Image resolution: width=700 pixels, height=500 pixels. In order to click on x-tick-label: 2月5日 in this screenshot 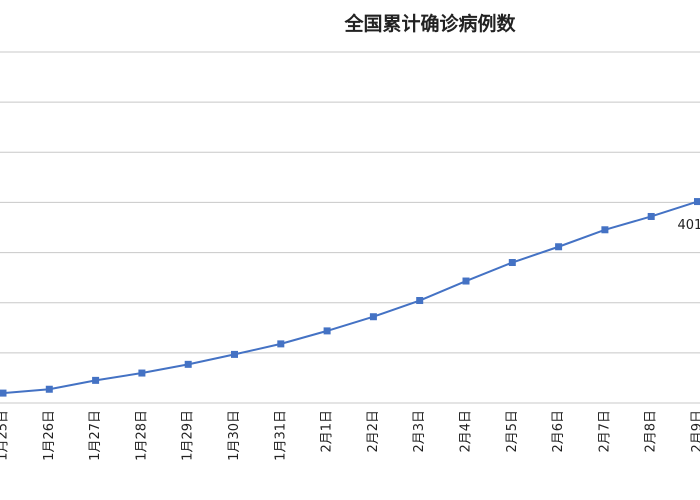, I will do `click(512, 431)`.